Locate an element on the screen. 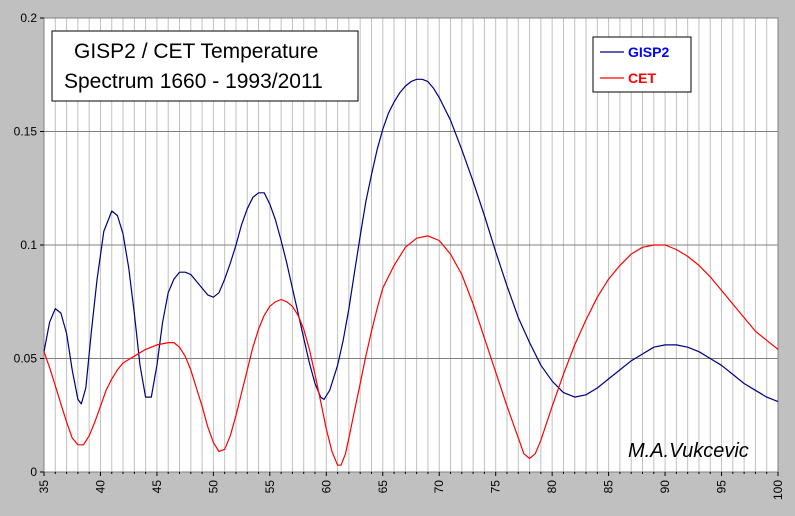 The image size is (795, 516). legend-label-gisp2: GISP2 is located at coordinates (648, 52).